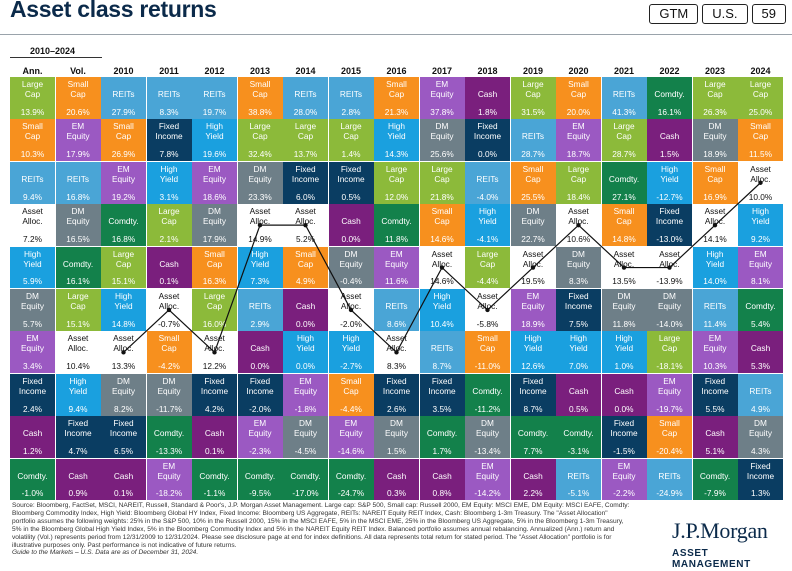 Image resolution: width=792 pixels, height=571 pixels. Describe the element at coordinates (396, 98) in the screenshot. I see `cell-small-cap: Small Cap 21.3%` at that location.